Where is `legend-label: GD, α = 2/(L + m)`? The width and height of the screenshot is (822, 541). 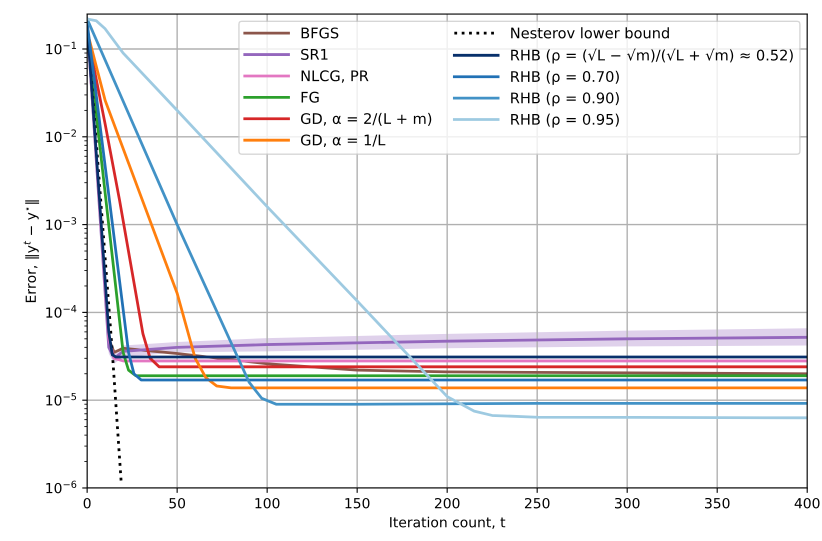 legend-label: GD, α = 2/(L + m) is located at coordinates (366, 119).